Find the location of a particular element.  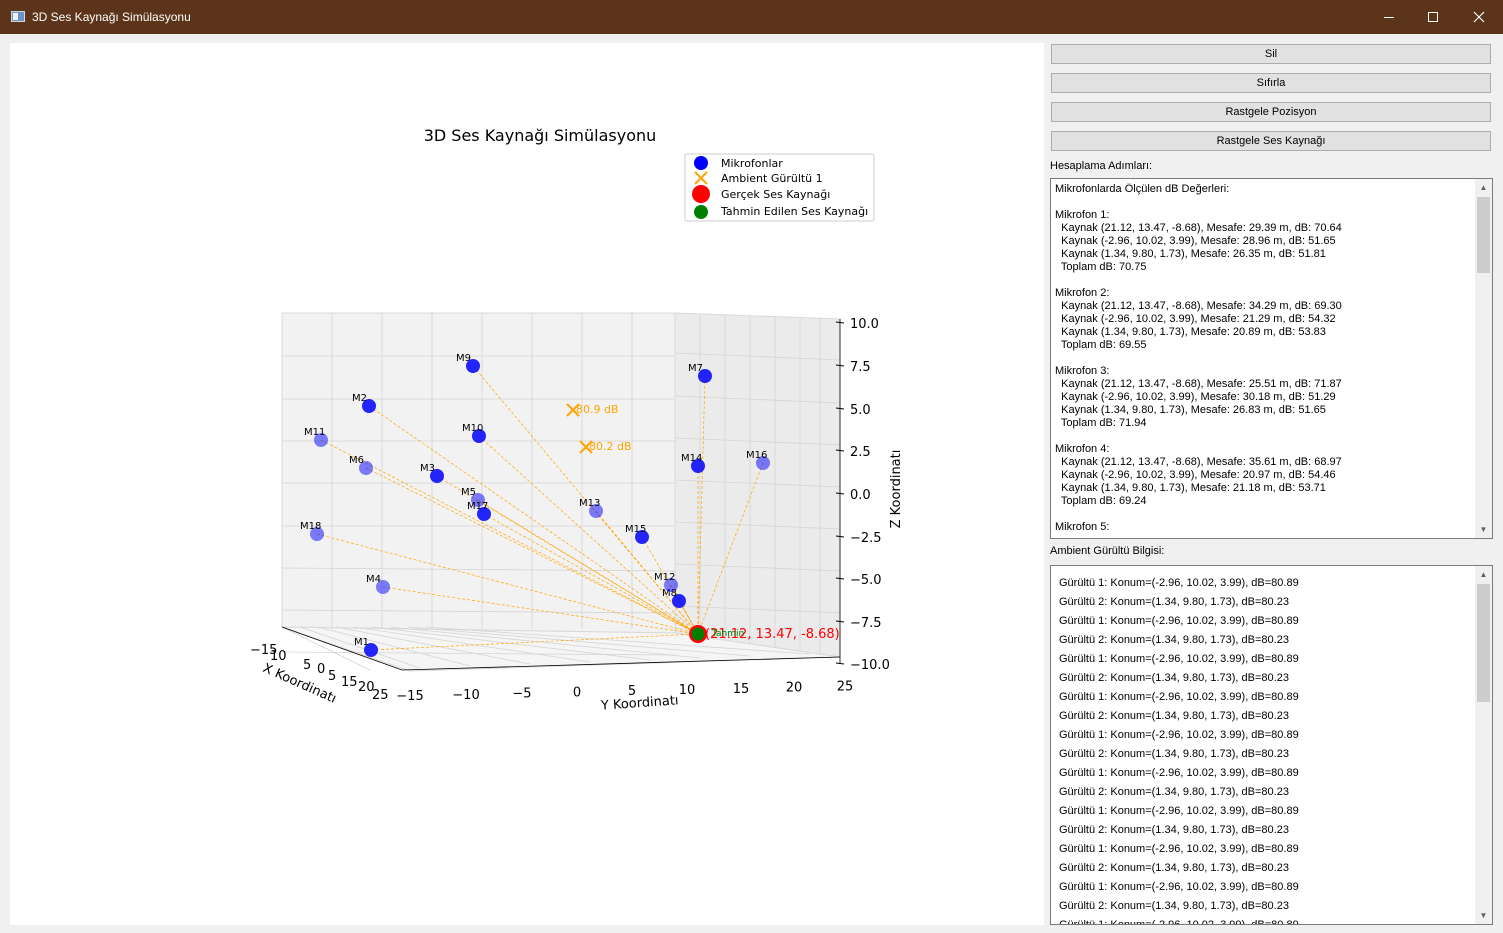

window-title: 3D Ses Kaynağı Simülasyonu is located at coordinates (111, 17).